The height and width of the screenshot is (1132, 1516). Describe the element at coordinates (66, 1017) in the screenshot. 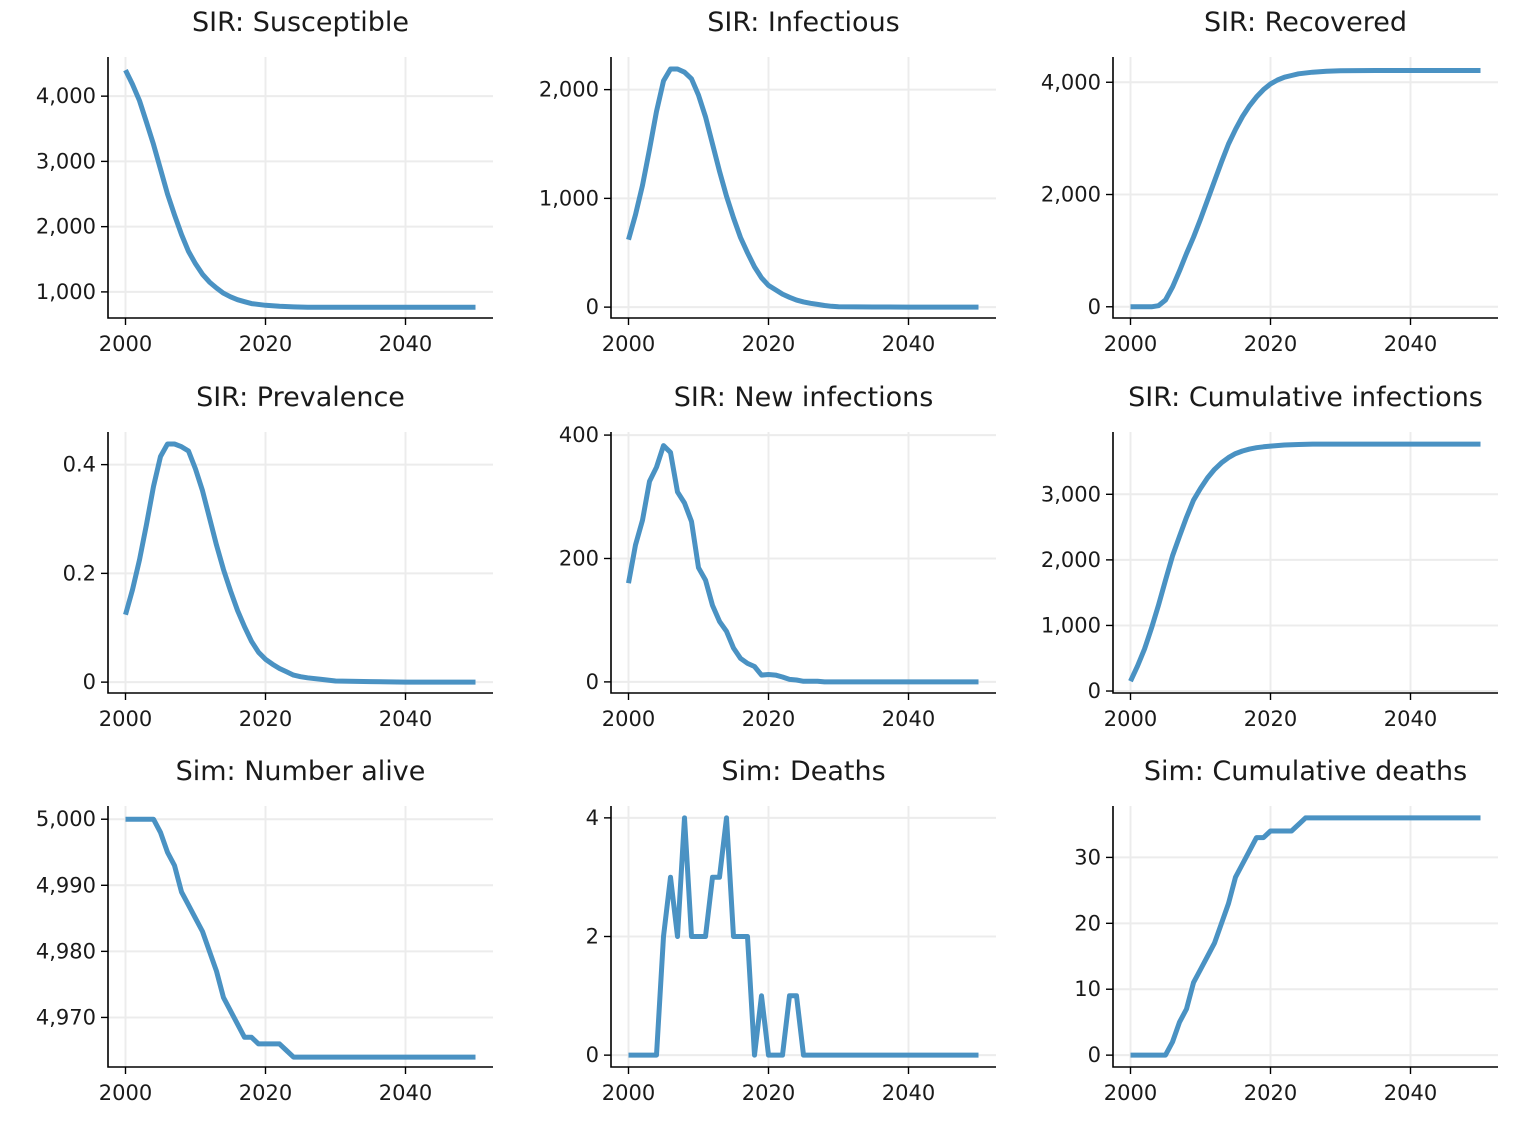

I see `y-tick-label: 4,970` at that location.